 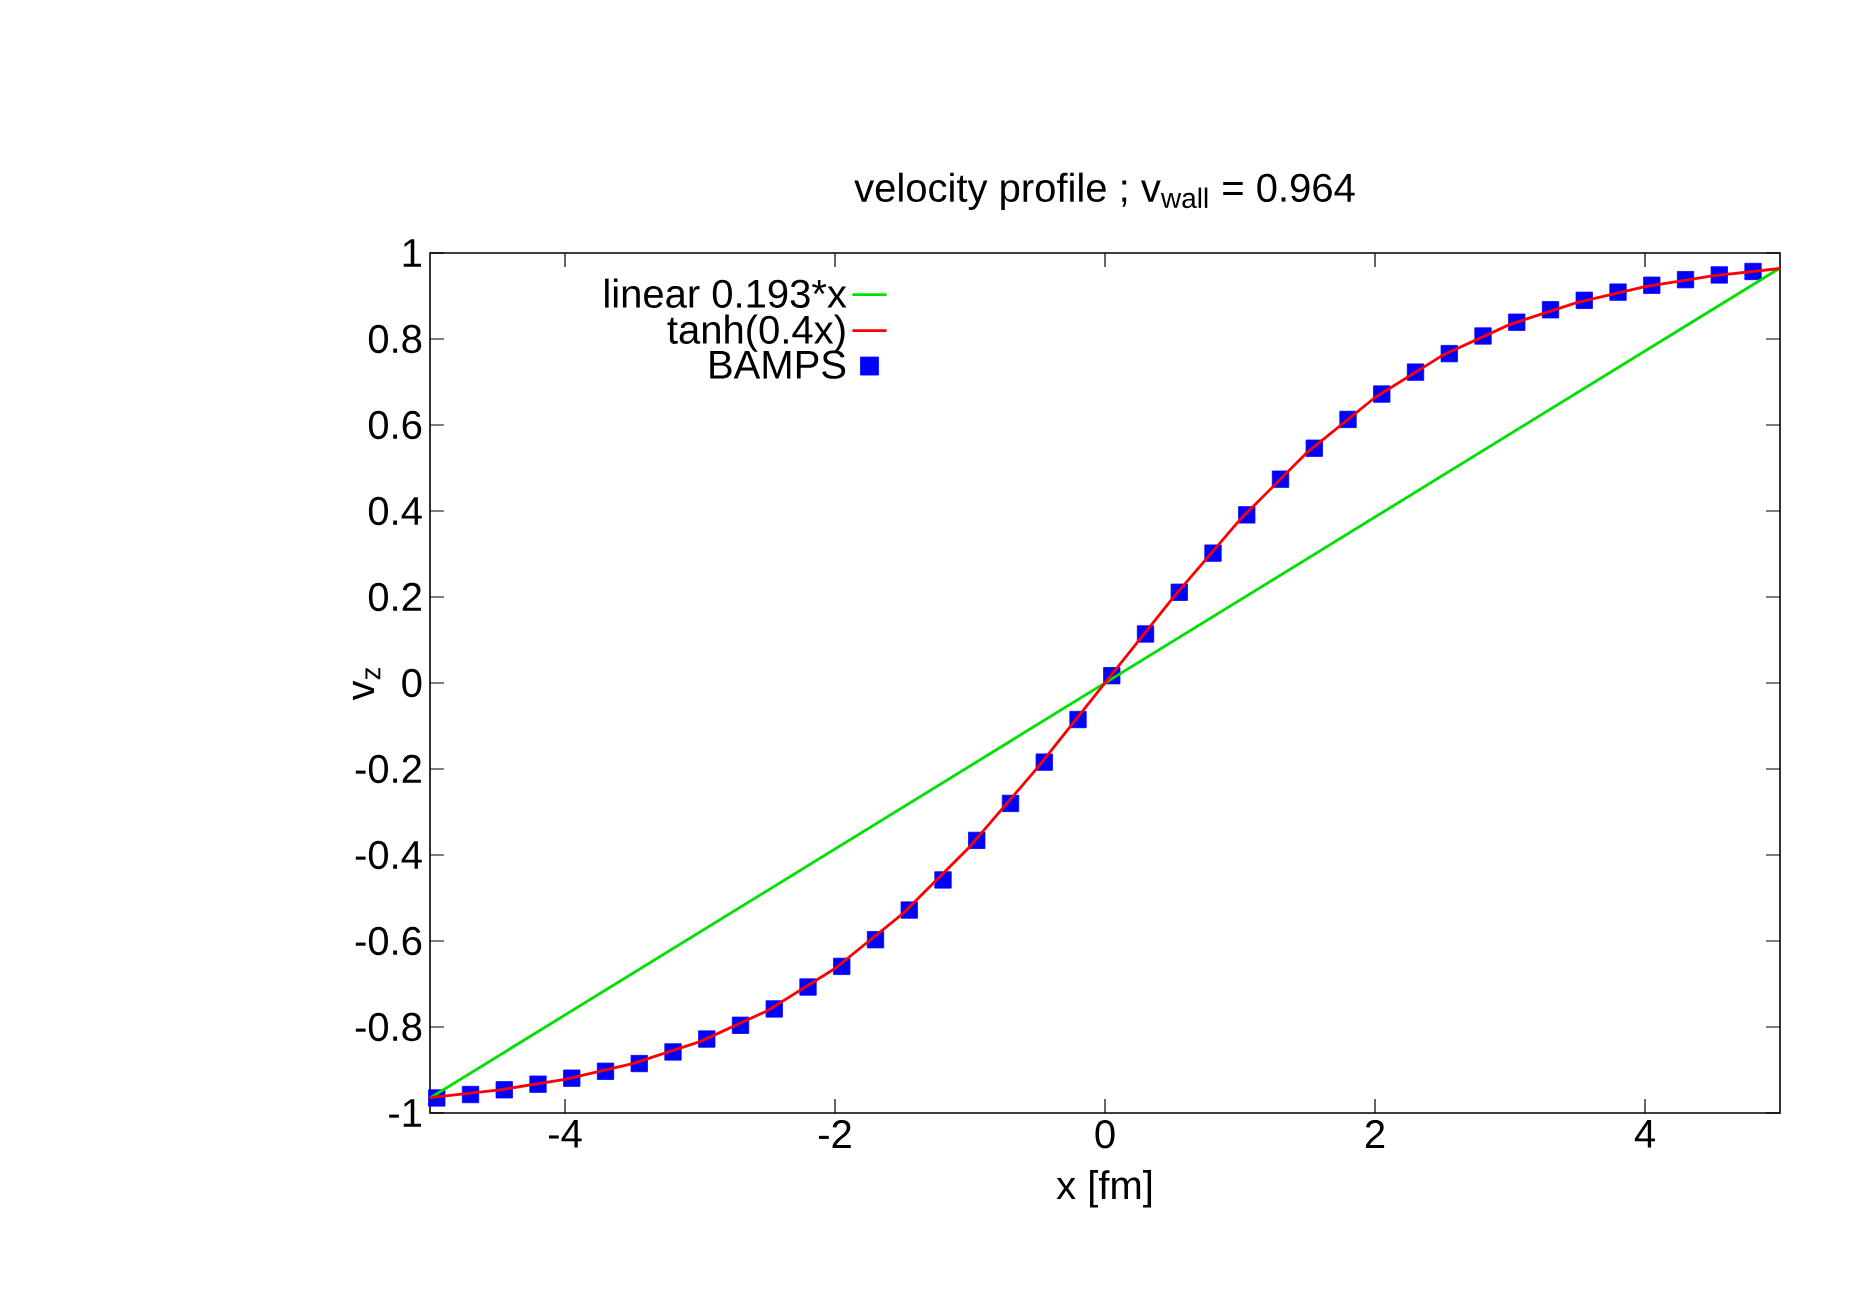 I want to click on x-tick-label: 0, so click(x=1105, y=1134).